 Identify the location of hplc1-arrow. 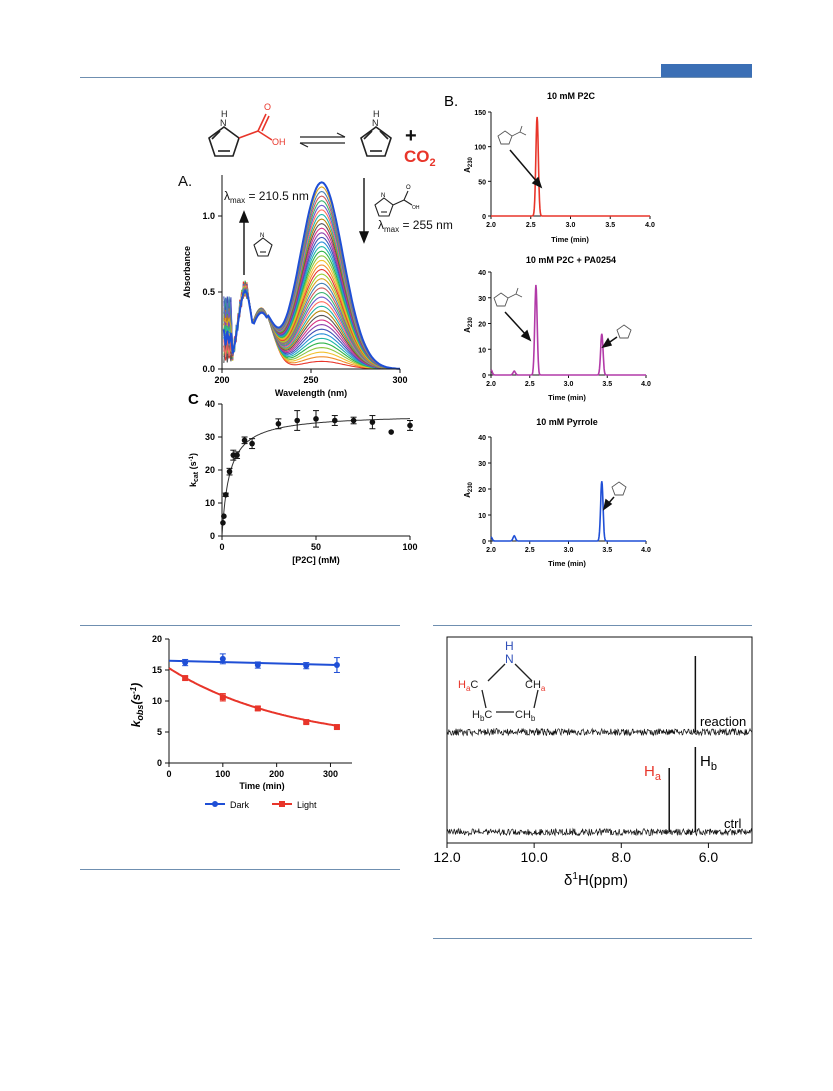
(526, 169).